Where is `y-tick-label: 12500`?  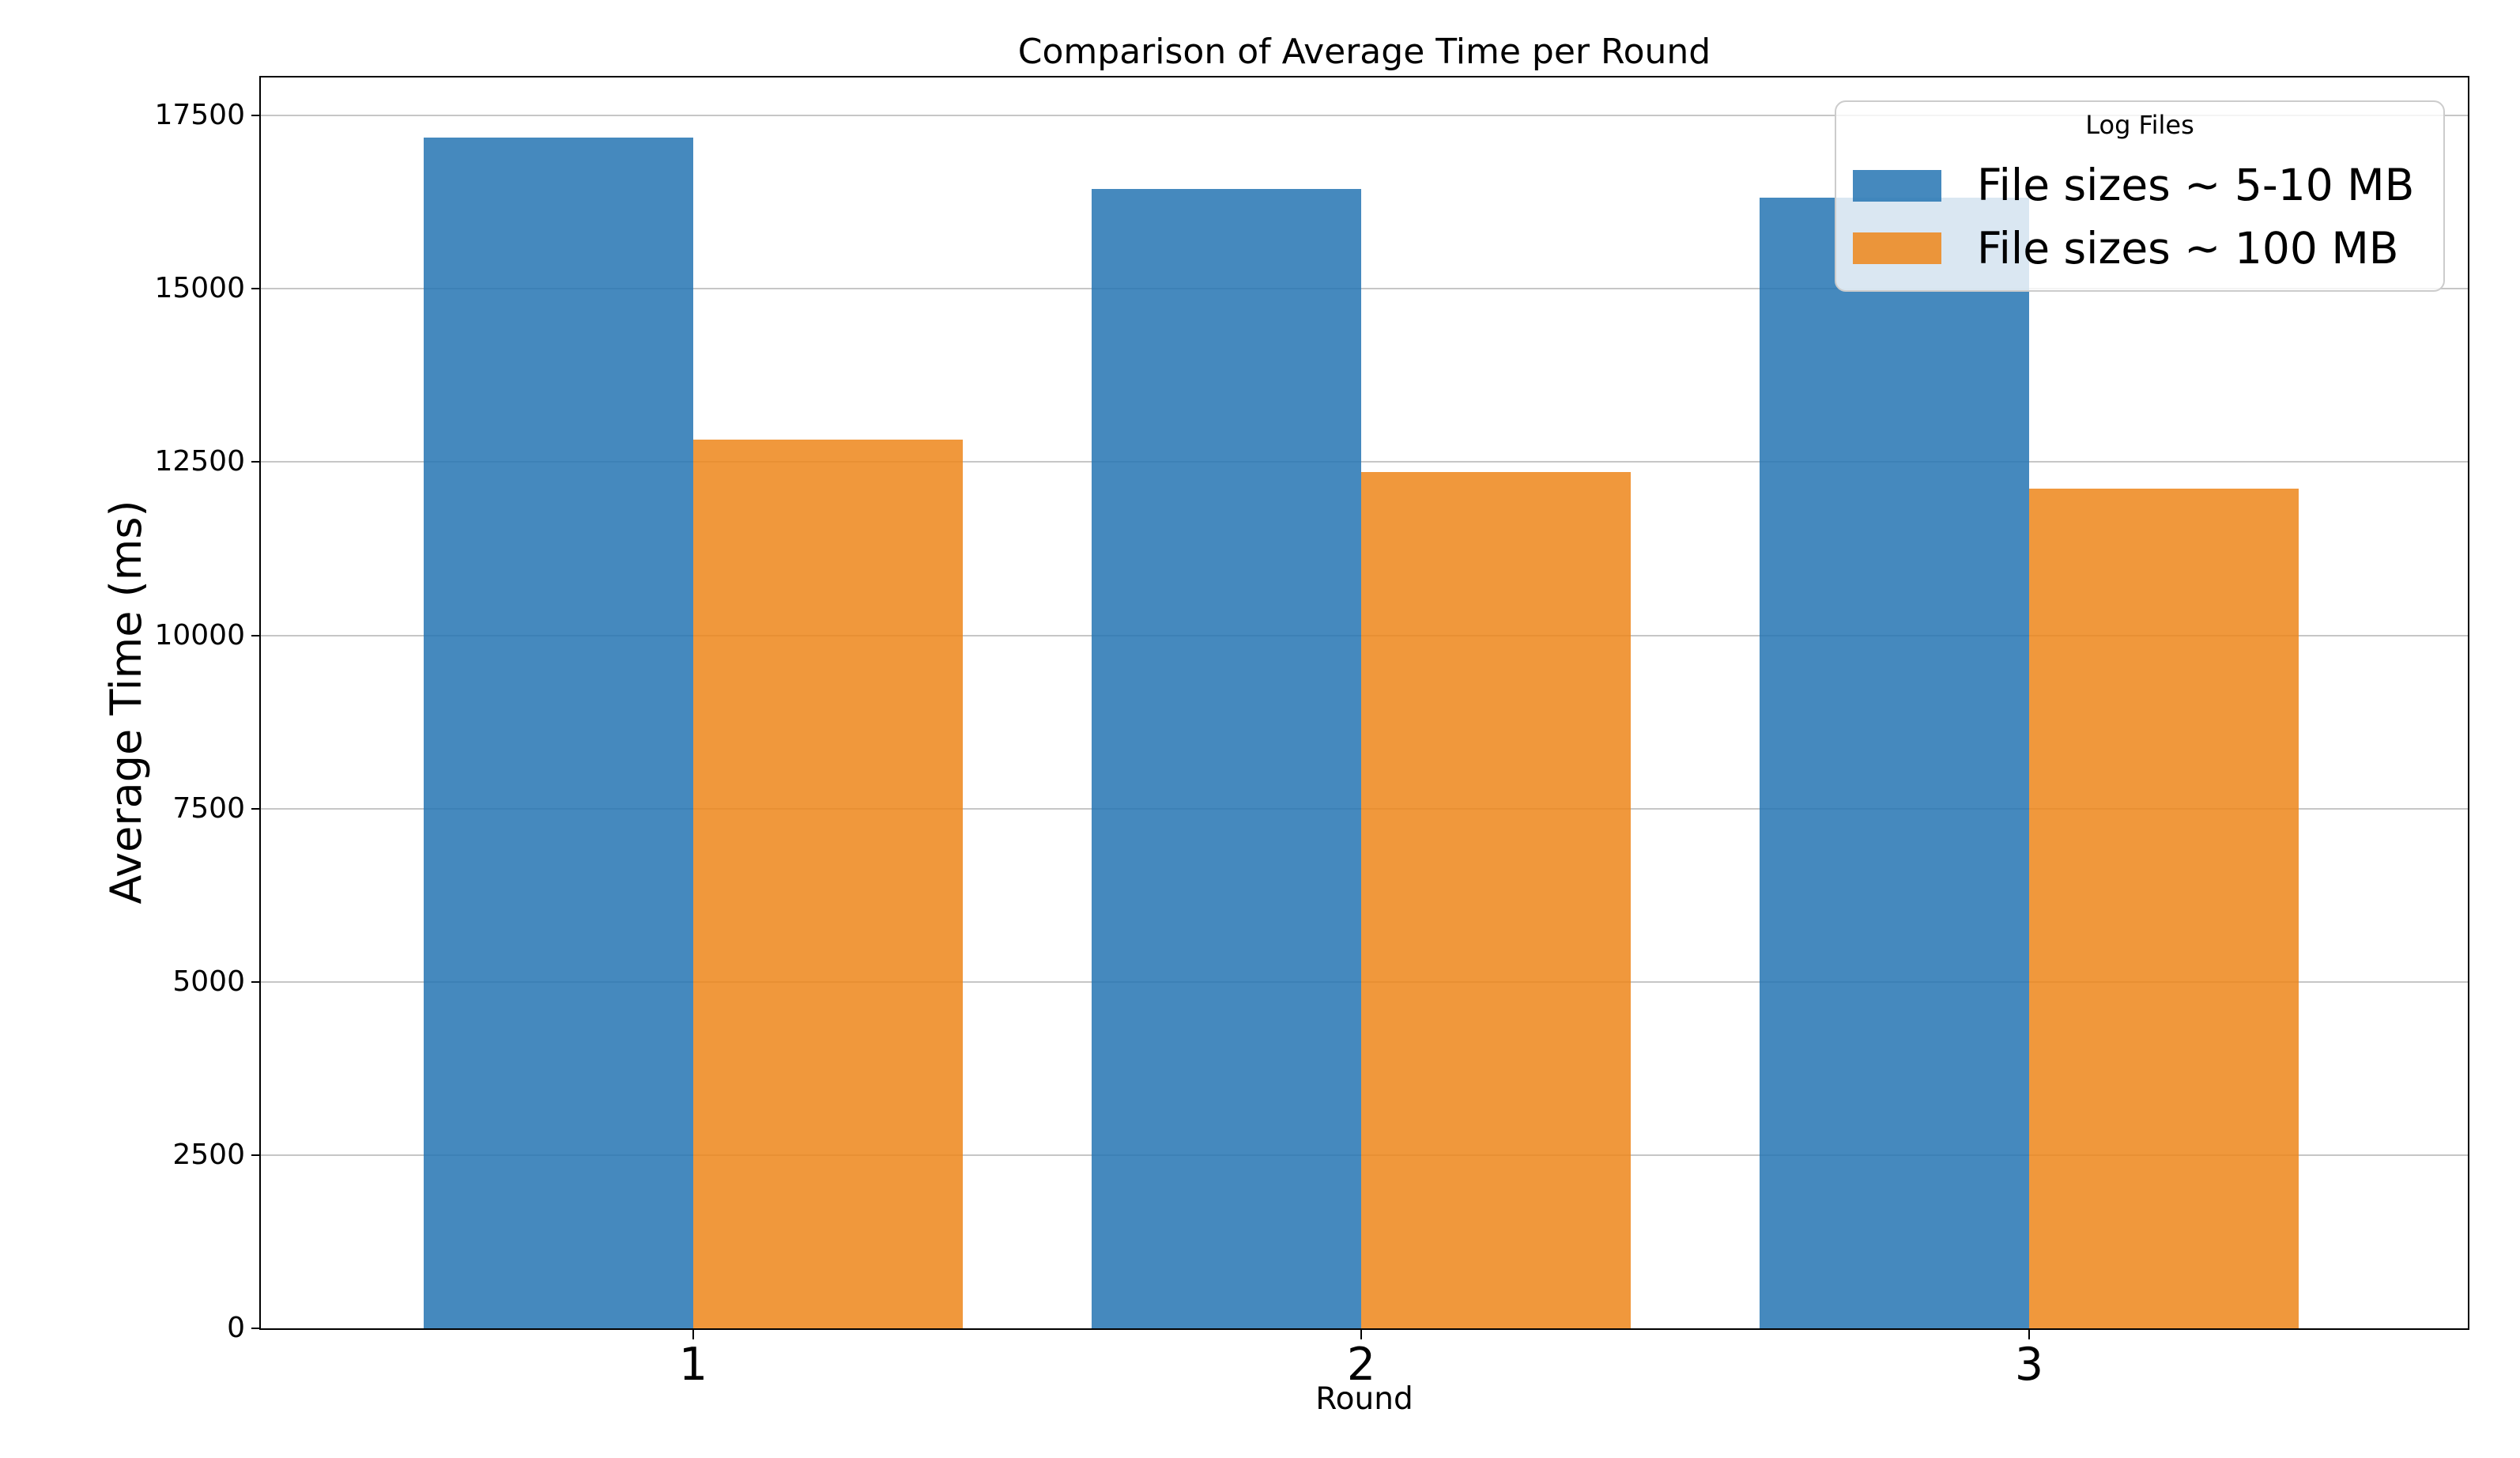 y-tick-label: 12500 is located at coordinates (199, 461).